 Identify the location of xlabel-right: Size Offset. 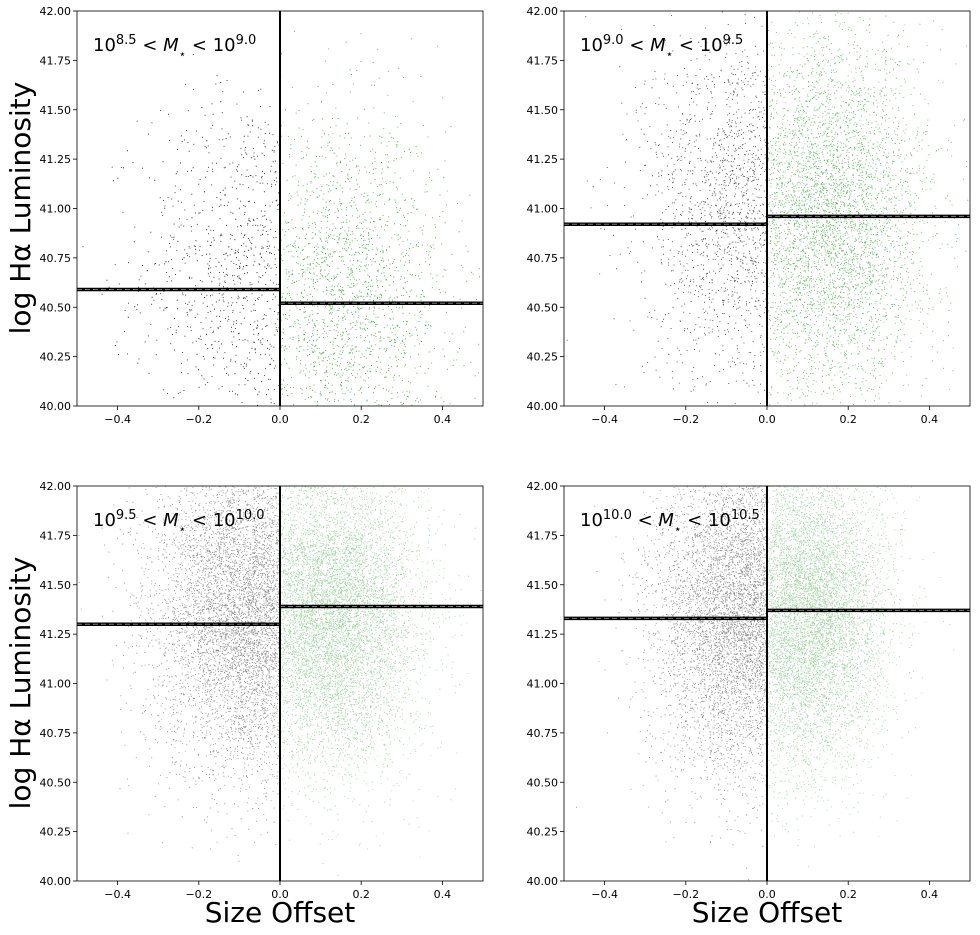
(767, 912).